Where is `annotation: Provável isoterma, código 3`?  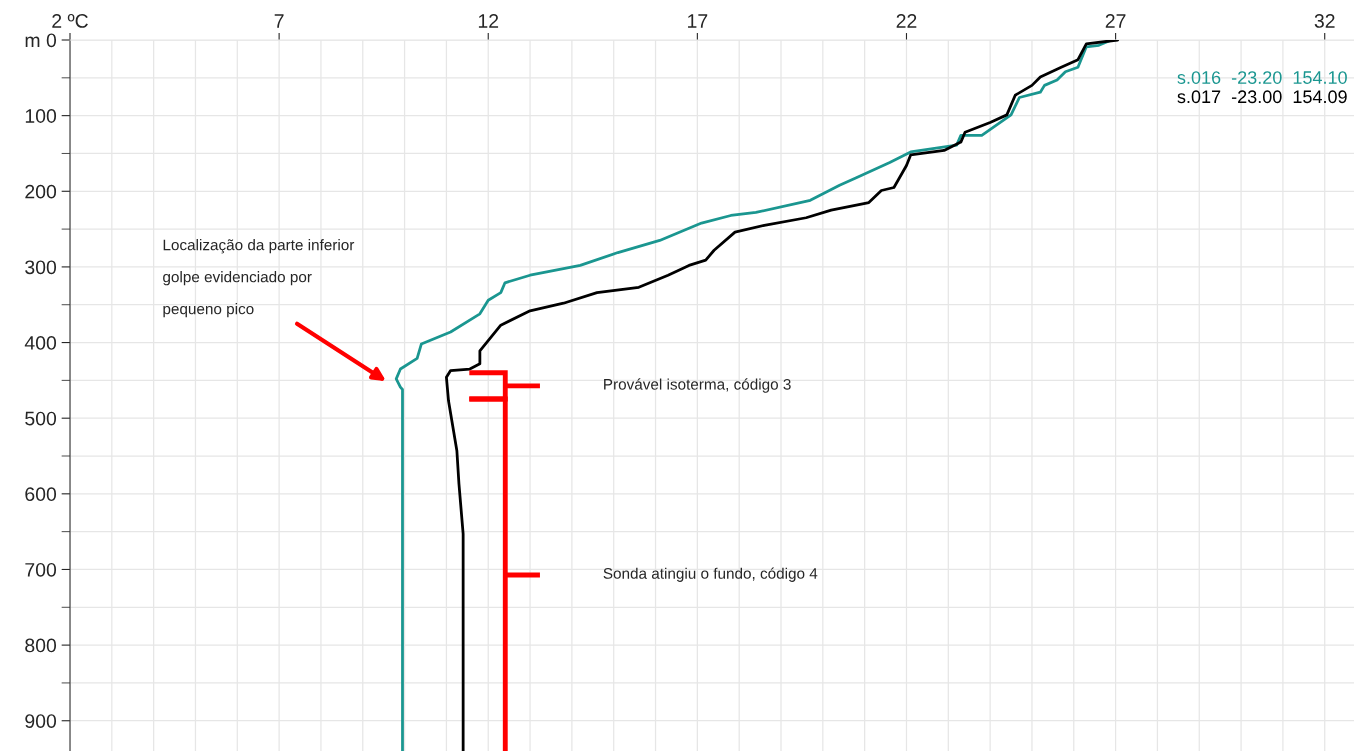
annotation: Provável isoterma, código 3 is located at coordinates (697, 385).